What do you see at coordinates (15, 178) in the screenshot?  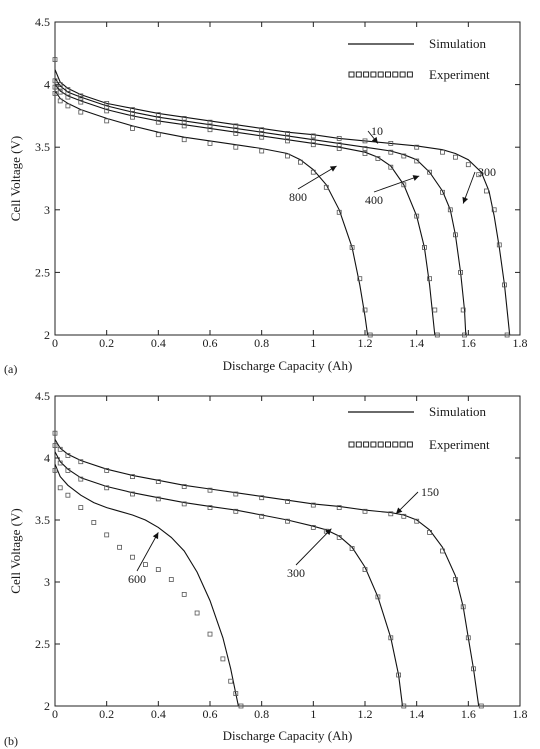 I see `y-axis-label: Cell Voltage (V)` at bounding box center [15, 178].